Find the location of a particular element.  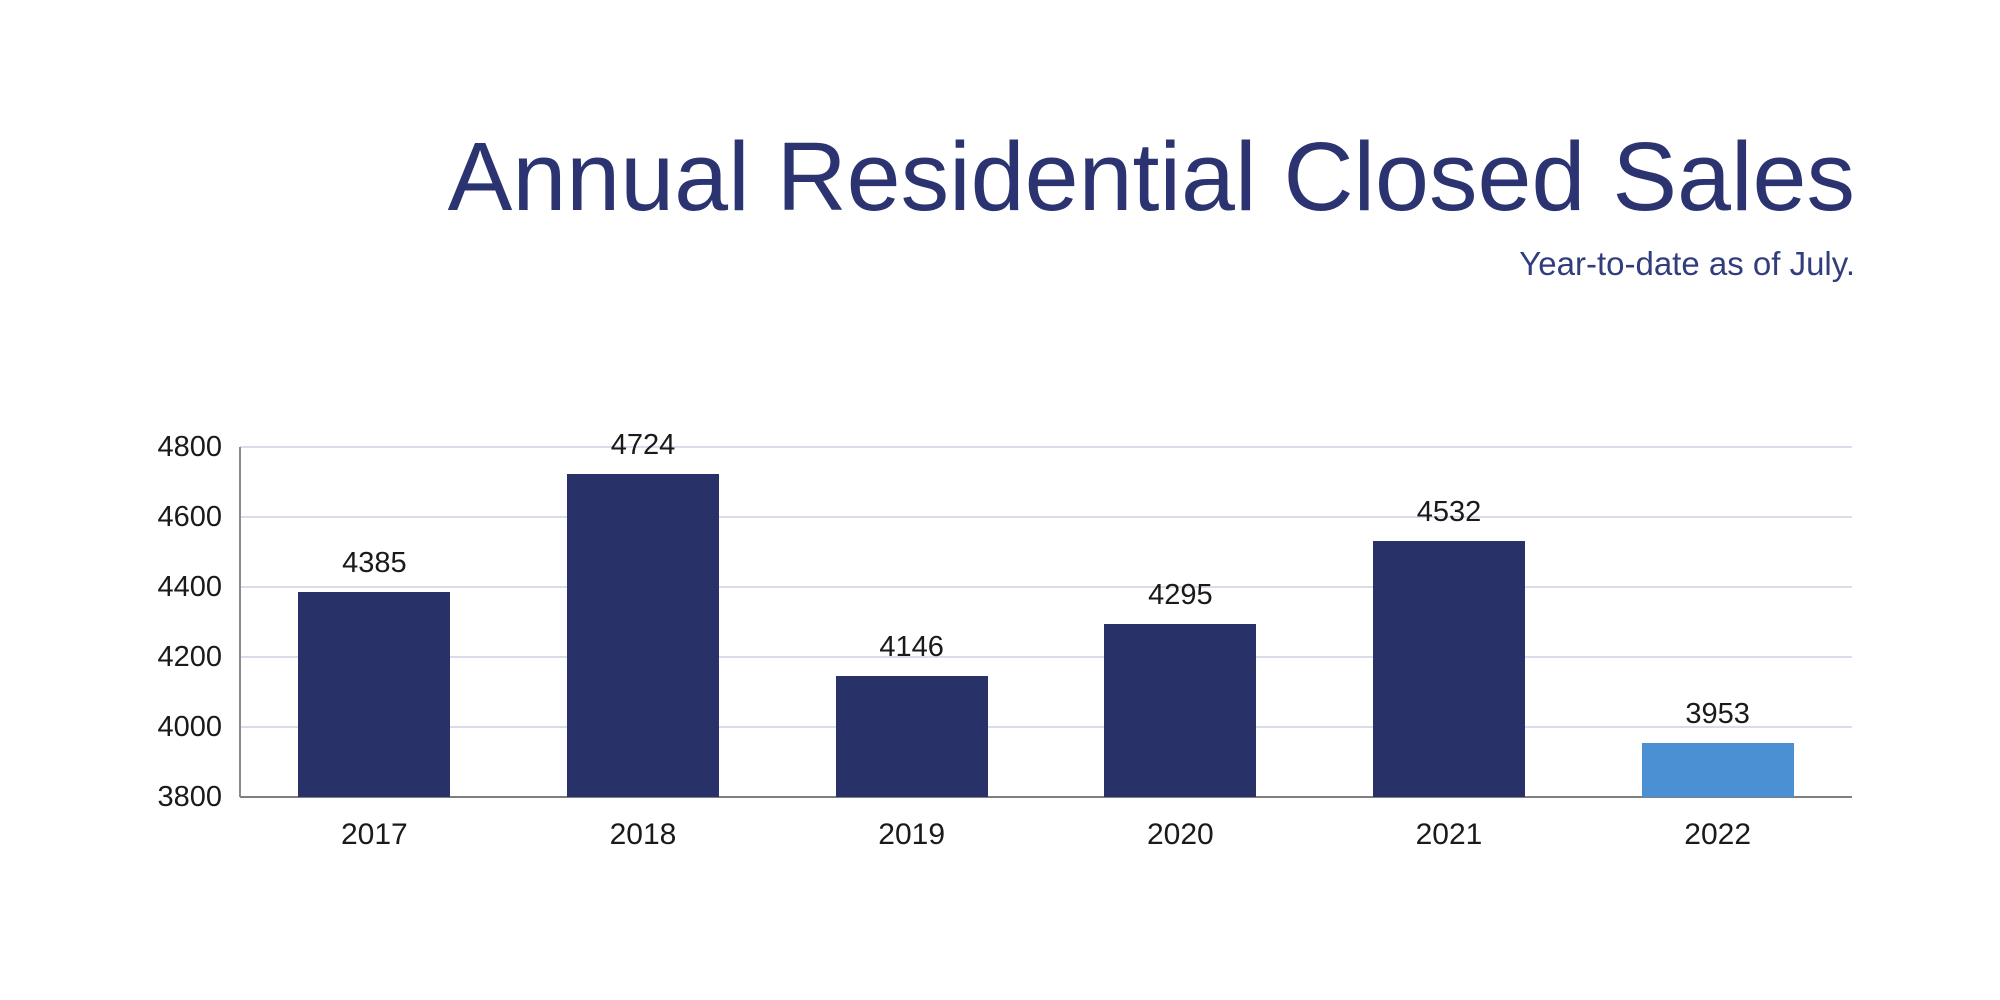

bar-value-label-2020: 4295 is located at coordinates (1180, 594).